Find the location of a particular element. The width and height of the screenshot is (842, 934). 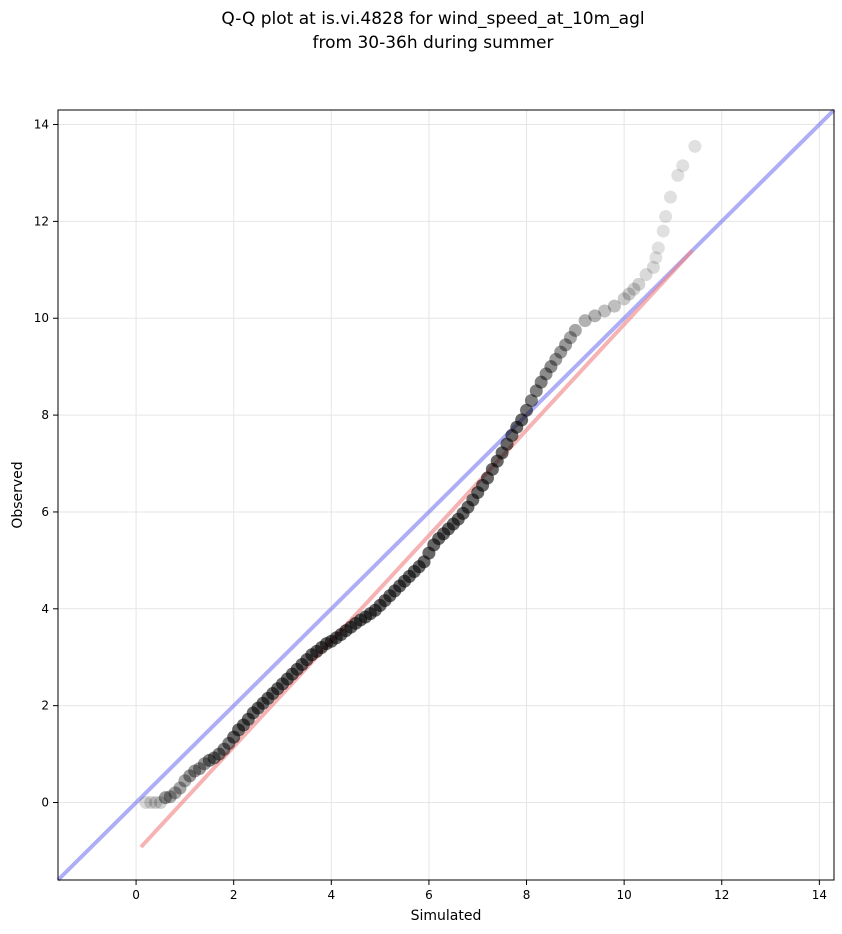

x-axis-label: Simulated is located at coordinates (446, 916).